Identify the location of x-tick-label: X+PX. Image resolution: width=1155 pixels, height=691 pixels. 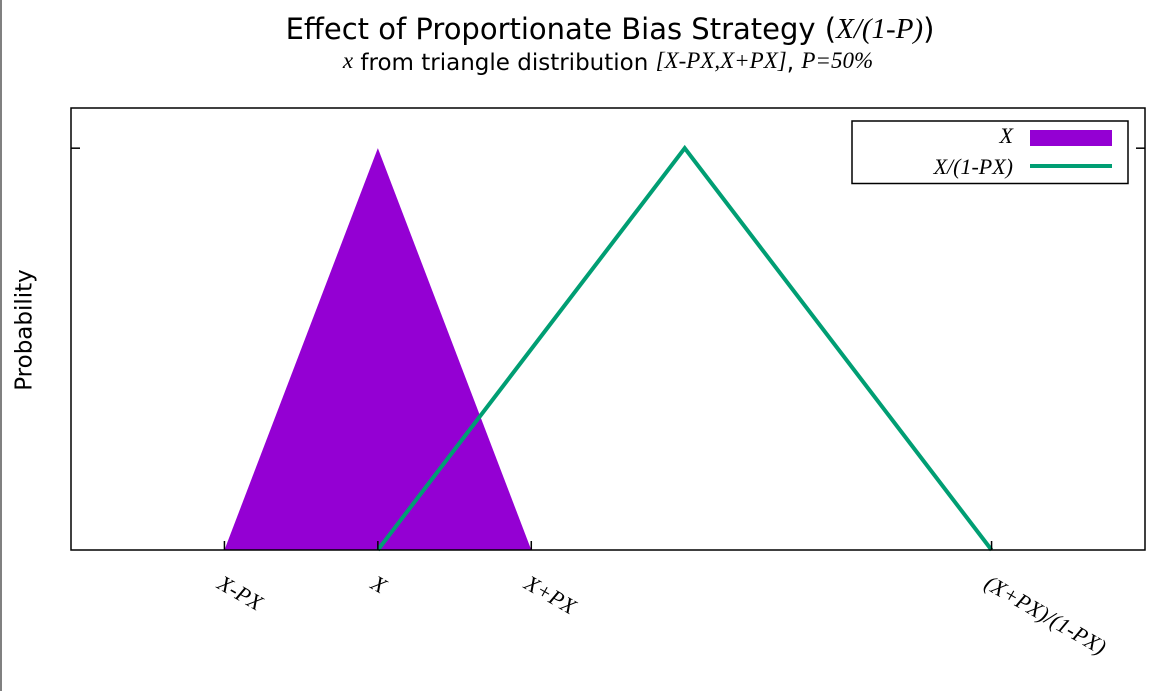
(550, 595).